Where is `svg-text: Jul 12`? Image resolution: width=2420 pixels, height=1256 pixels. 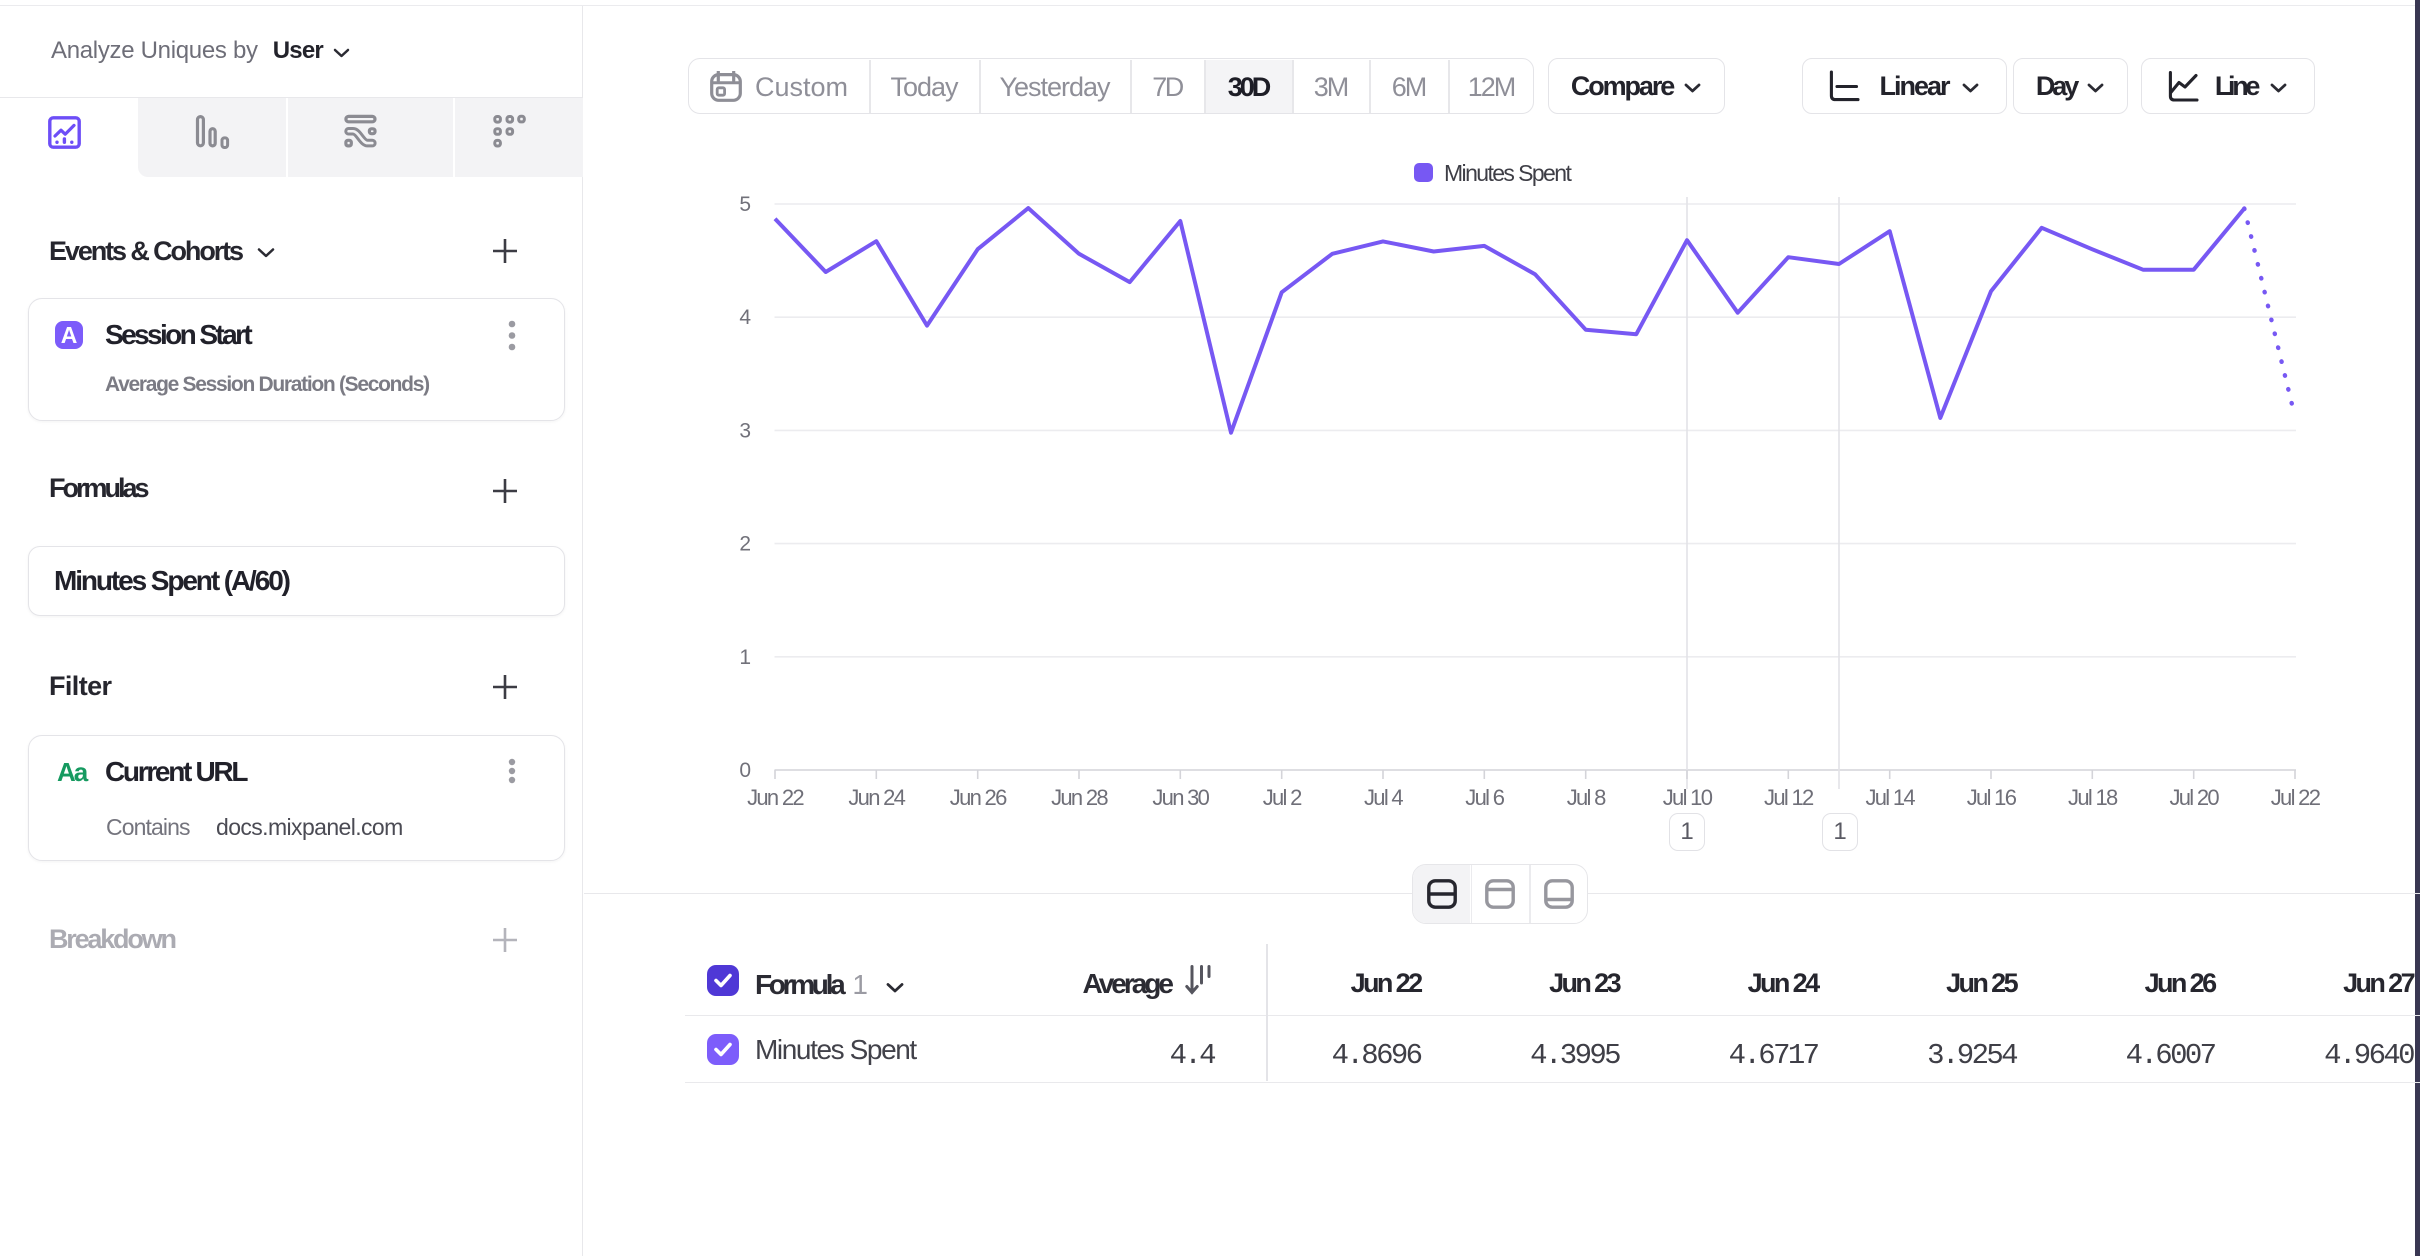 svg-text: Jul 12 is located at coordinates (1789, 797).